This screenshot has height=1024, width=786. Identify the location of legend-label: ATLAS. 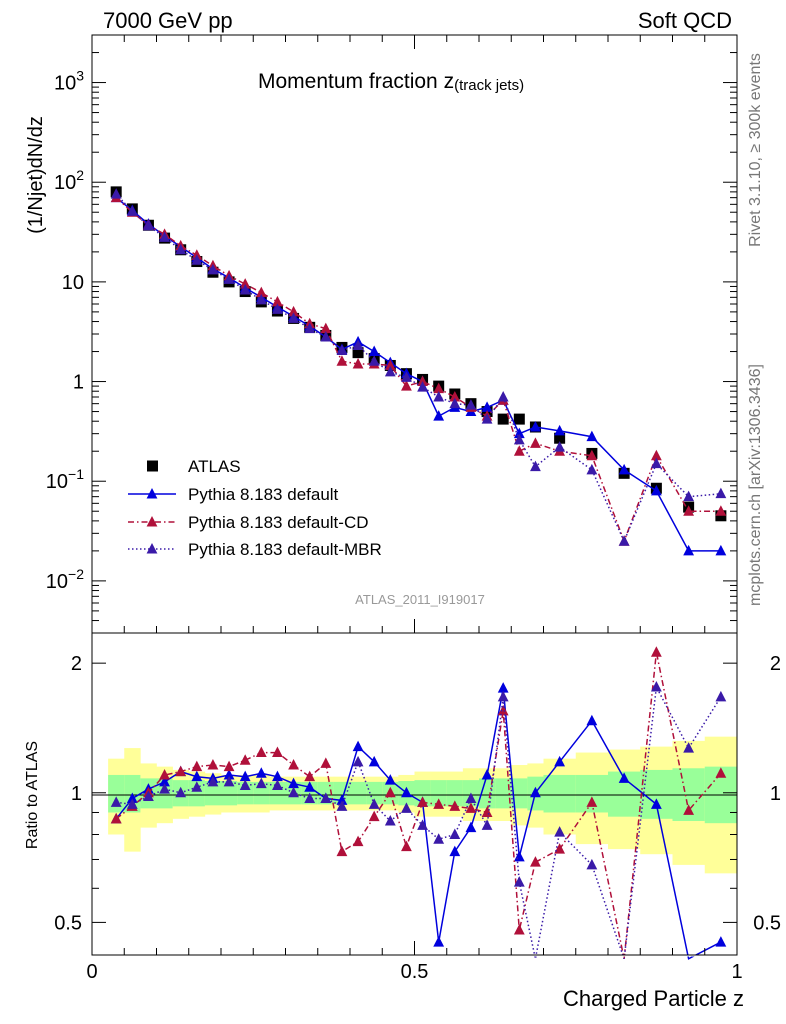
(214, 466).